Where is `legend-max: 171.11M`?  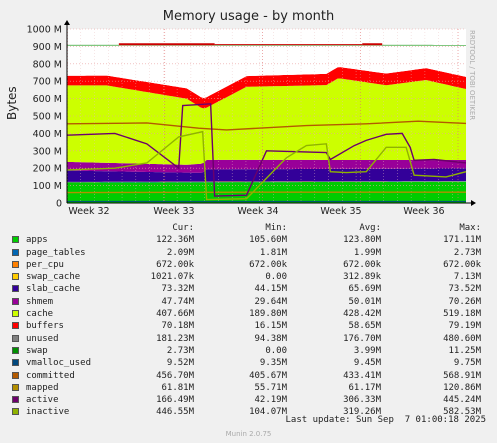
legend-max: 171.11M is located at coordinates (462, 240).